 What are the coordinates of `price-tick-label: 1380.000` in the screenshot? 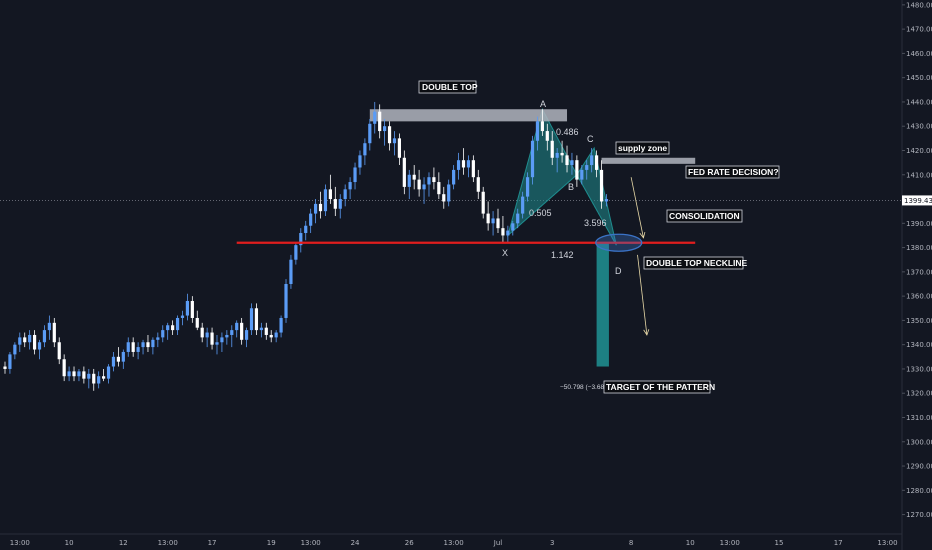 It's located at (919, 248).